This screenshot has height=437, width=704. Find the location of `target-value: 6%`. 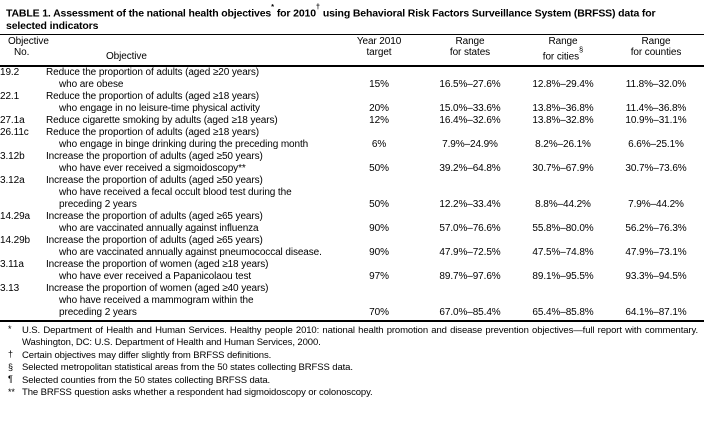

target-value: 6% is located at coordinates (379, 144).